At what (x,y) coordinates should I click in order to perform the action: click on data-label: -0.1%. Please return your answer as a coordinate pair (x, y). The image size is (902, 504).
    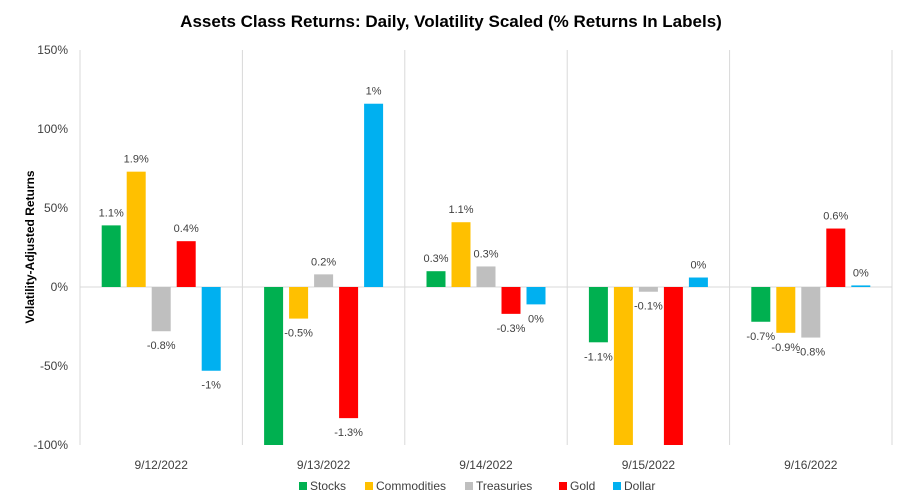
    Looking at the image, I should click on (648, 307).